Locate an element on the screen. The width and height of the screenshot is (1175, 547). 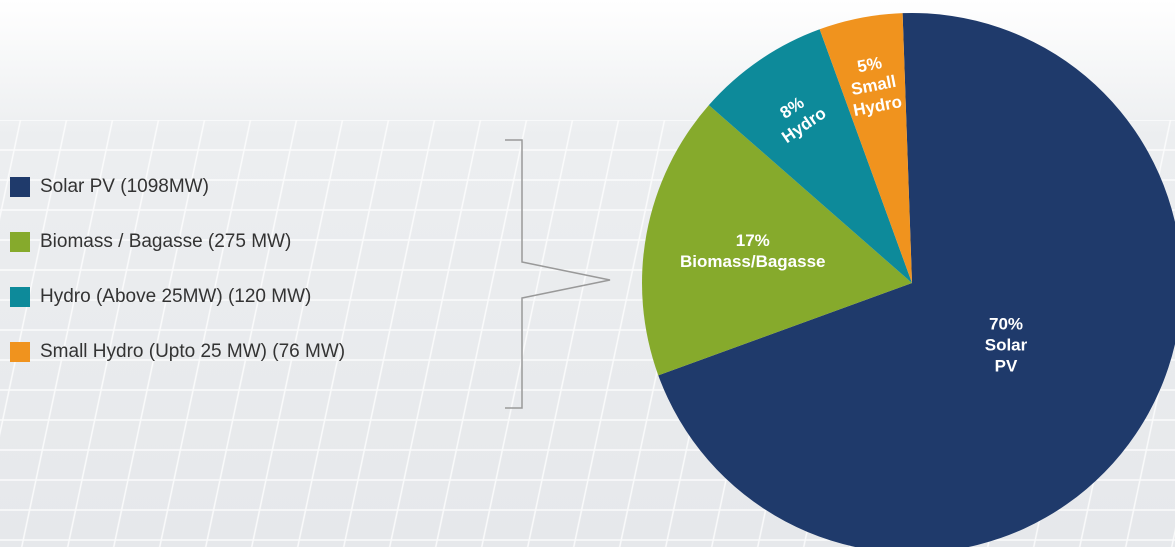
slice-name: Biomass/Bagasse is located at coordinates (753, 262).